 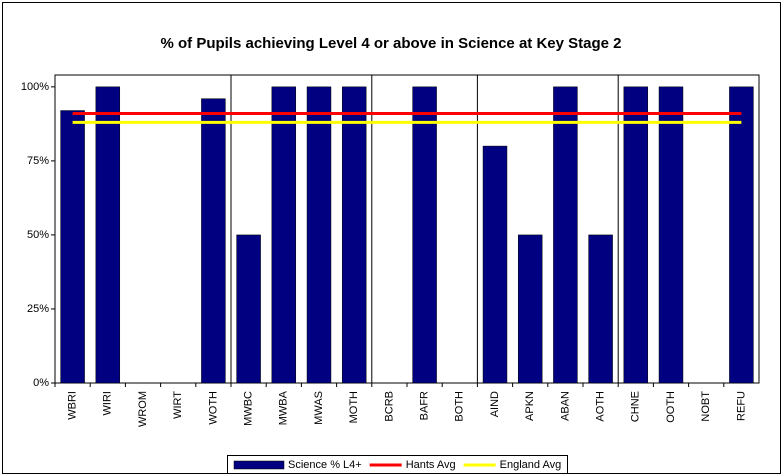 I want to click on x-tick-label: AOTH, so click(x=601, y=406).